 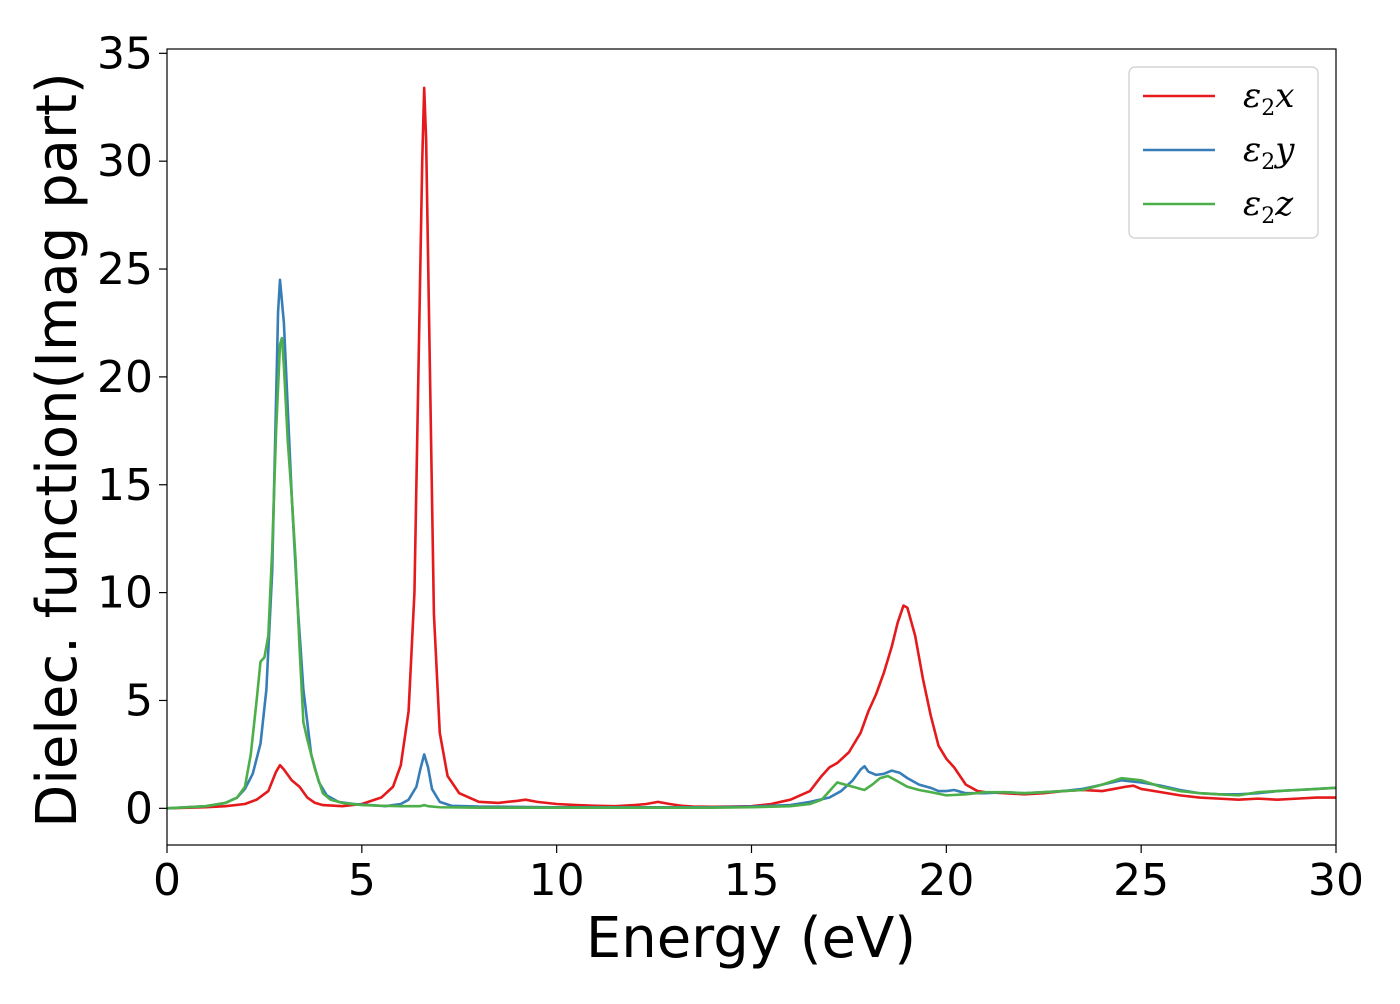 What do you see at coordinates (751, 938) in the screenshot?
I see `x-axis-label: Energy (eV)` at bounding box center [751, 938].